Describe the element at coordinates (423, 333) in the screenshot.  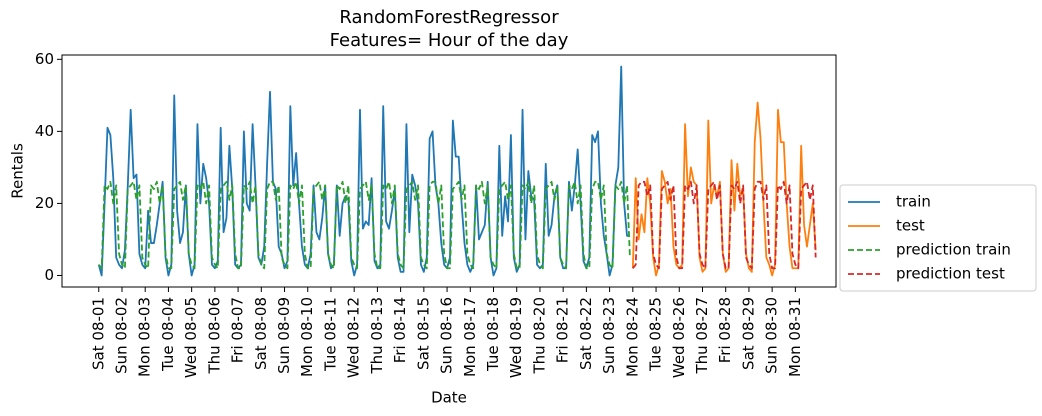
I see `x-tick-label: Sat 08-15` at that location.